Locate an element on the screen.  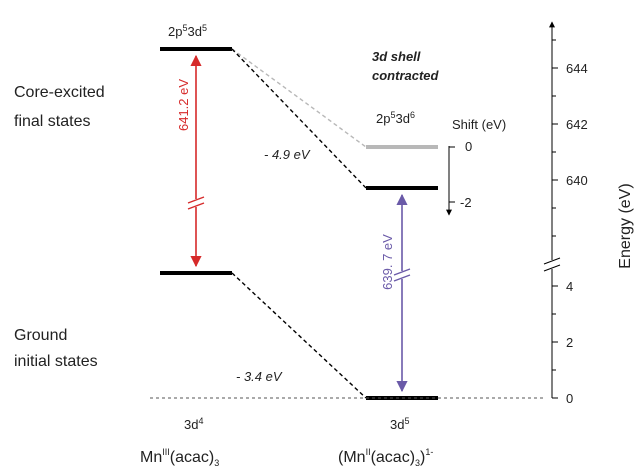
left-top-configuration: 2p53d5 is located at coordinates (187, 31).